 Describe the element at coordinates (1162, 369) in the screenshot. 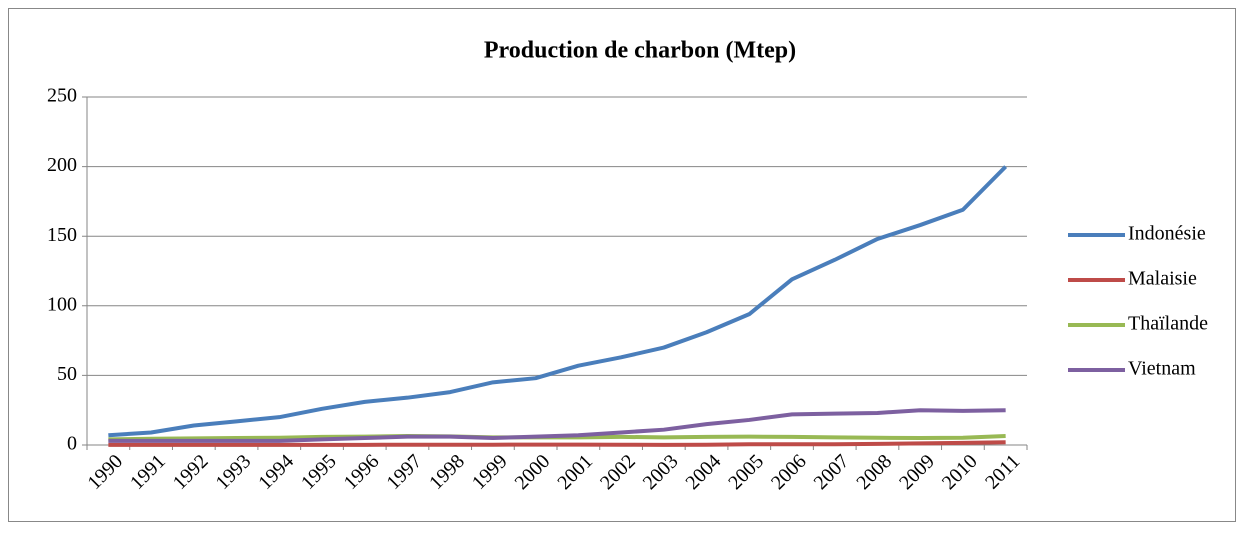

I see `legend-label: Vietnam` at that location.